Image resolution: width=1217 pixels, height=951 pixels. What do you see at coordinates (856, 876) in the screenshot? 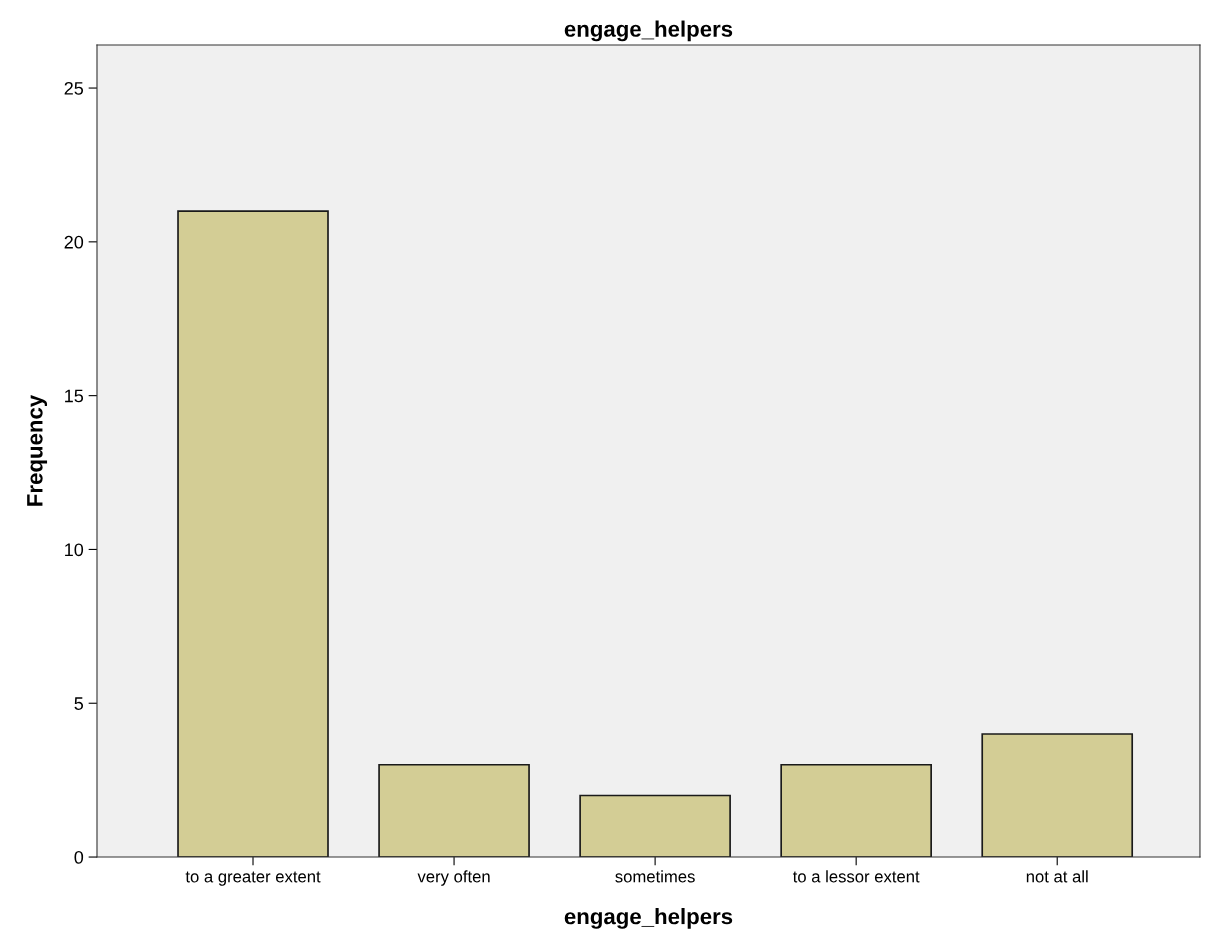
I see `x-tick-label: to a lessor extent` at bounding box center [856, 876].